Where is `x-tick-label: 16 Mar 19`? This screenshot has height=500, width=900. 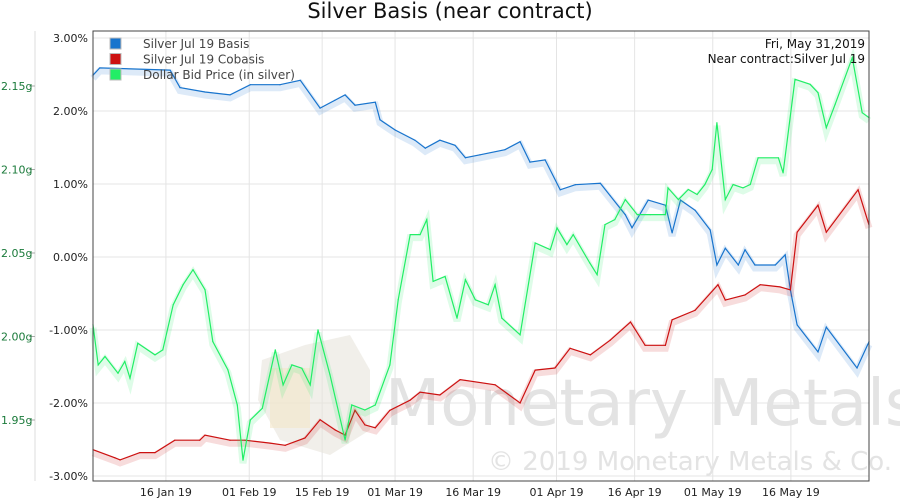 x-tick-label: 16 Mar 19 is located at coordinates (473, 492).